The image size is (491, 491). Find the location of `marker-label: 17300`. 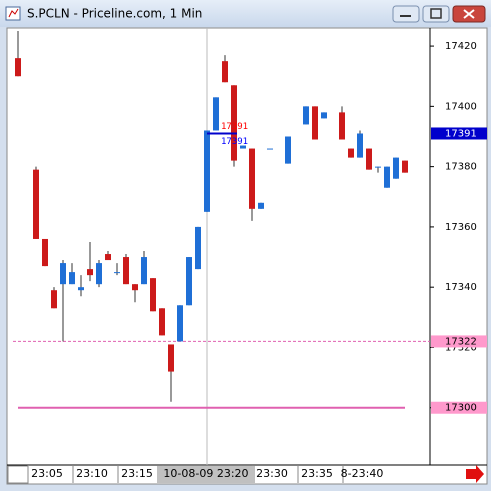

marker-label: 17300 is located at coordinates (461, 408).